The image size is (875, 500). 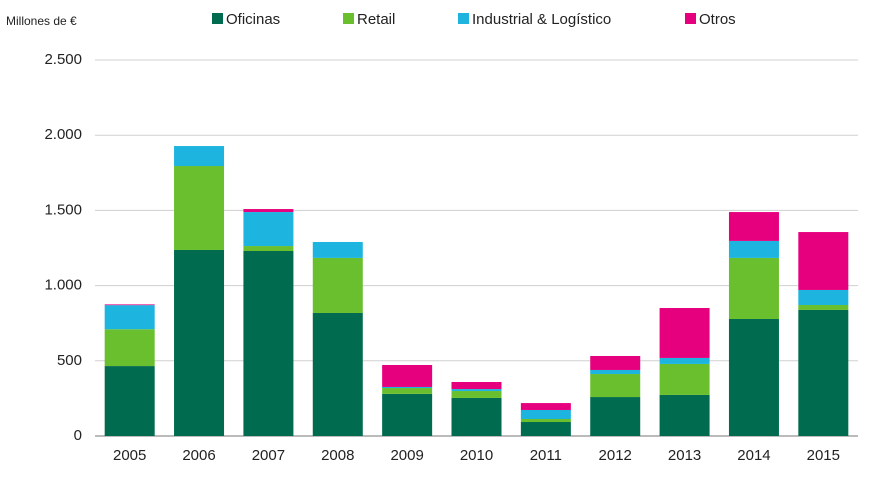 What do you see at coordinates (376, 19) in the screenshot?
I see `legend-label: Retail` at bounding box center [376, 19].